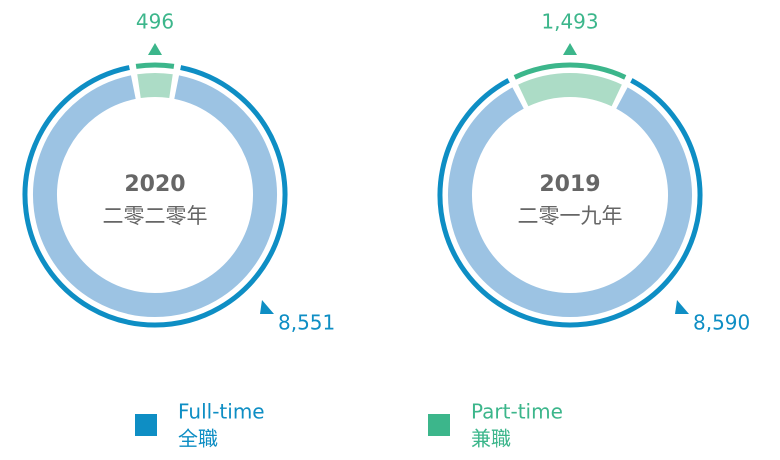 The height and width of the screenshot is (460, 780). What do you see at coordinates (221, 412) in the screenshot?
I see `legend-label: Full-time` at bounding box center [221, 412].